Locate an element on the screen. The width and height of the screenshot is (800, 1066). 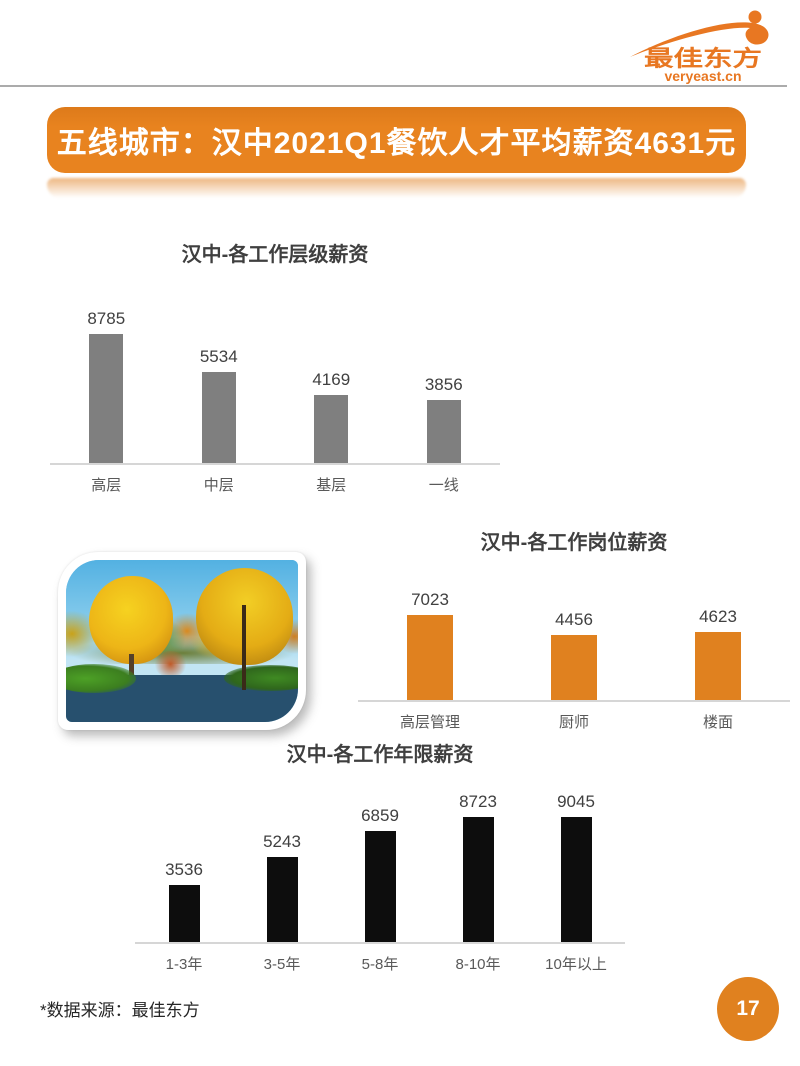
bar-group: 9045 is located at coordinates (576, 867).